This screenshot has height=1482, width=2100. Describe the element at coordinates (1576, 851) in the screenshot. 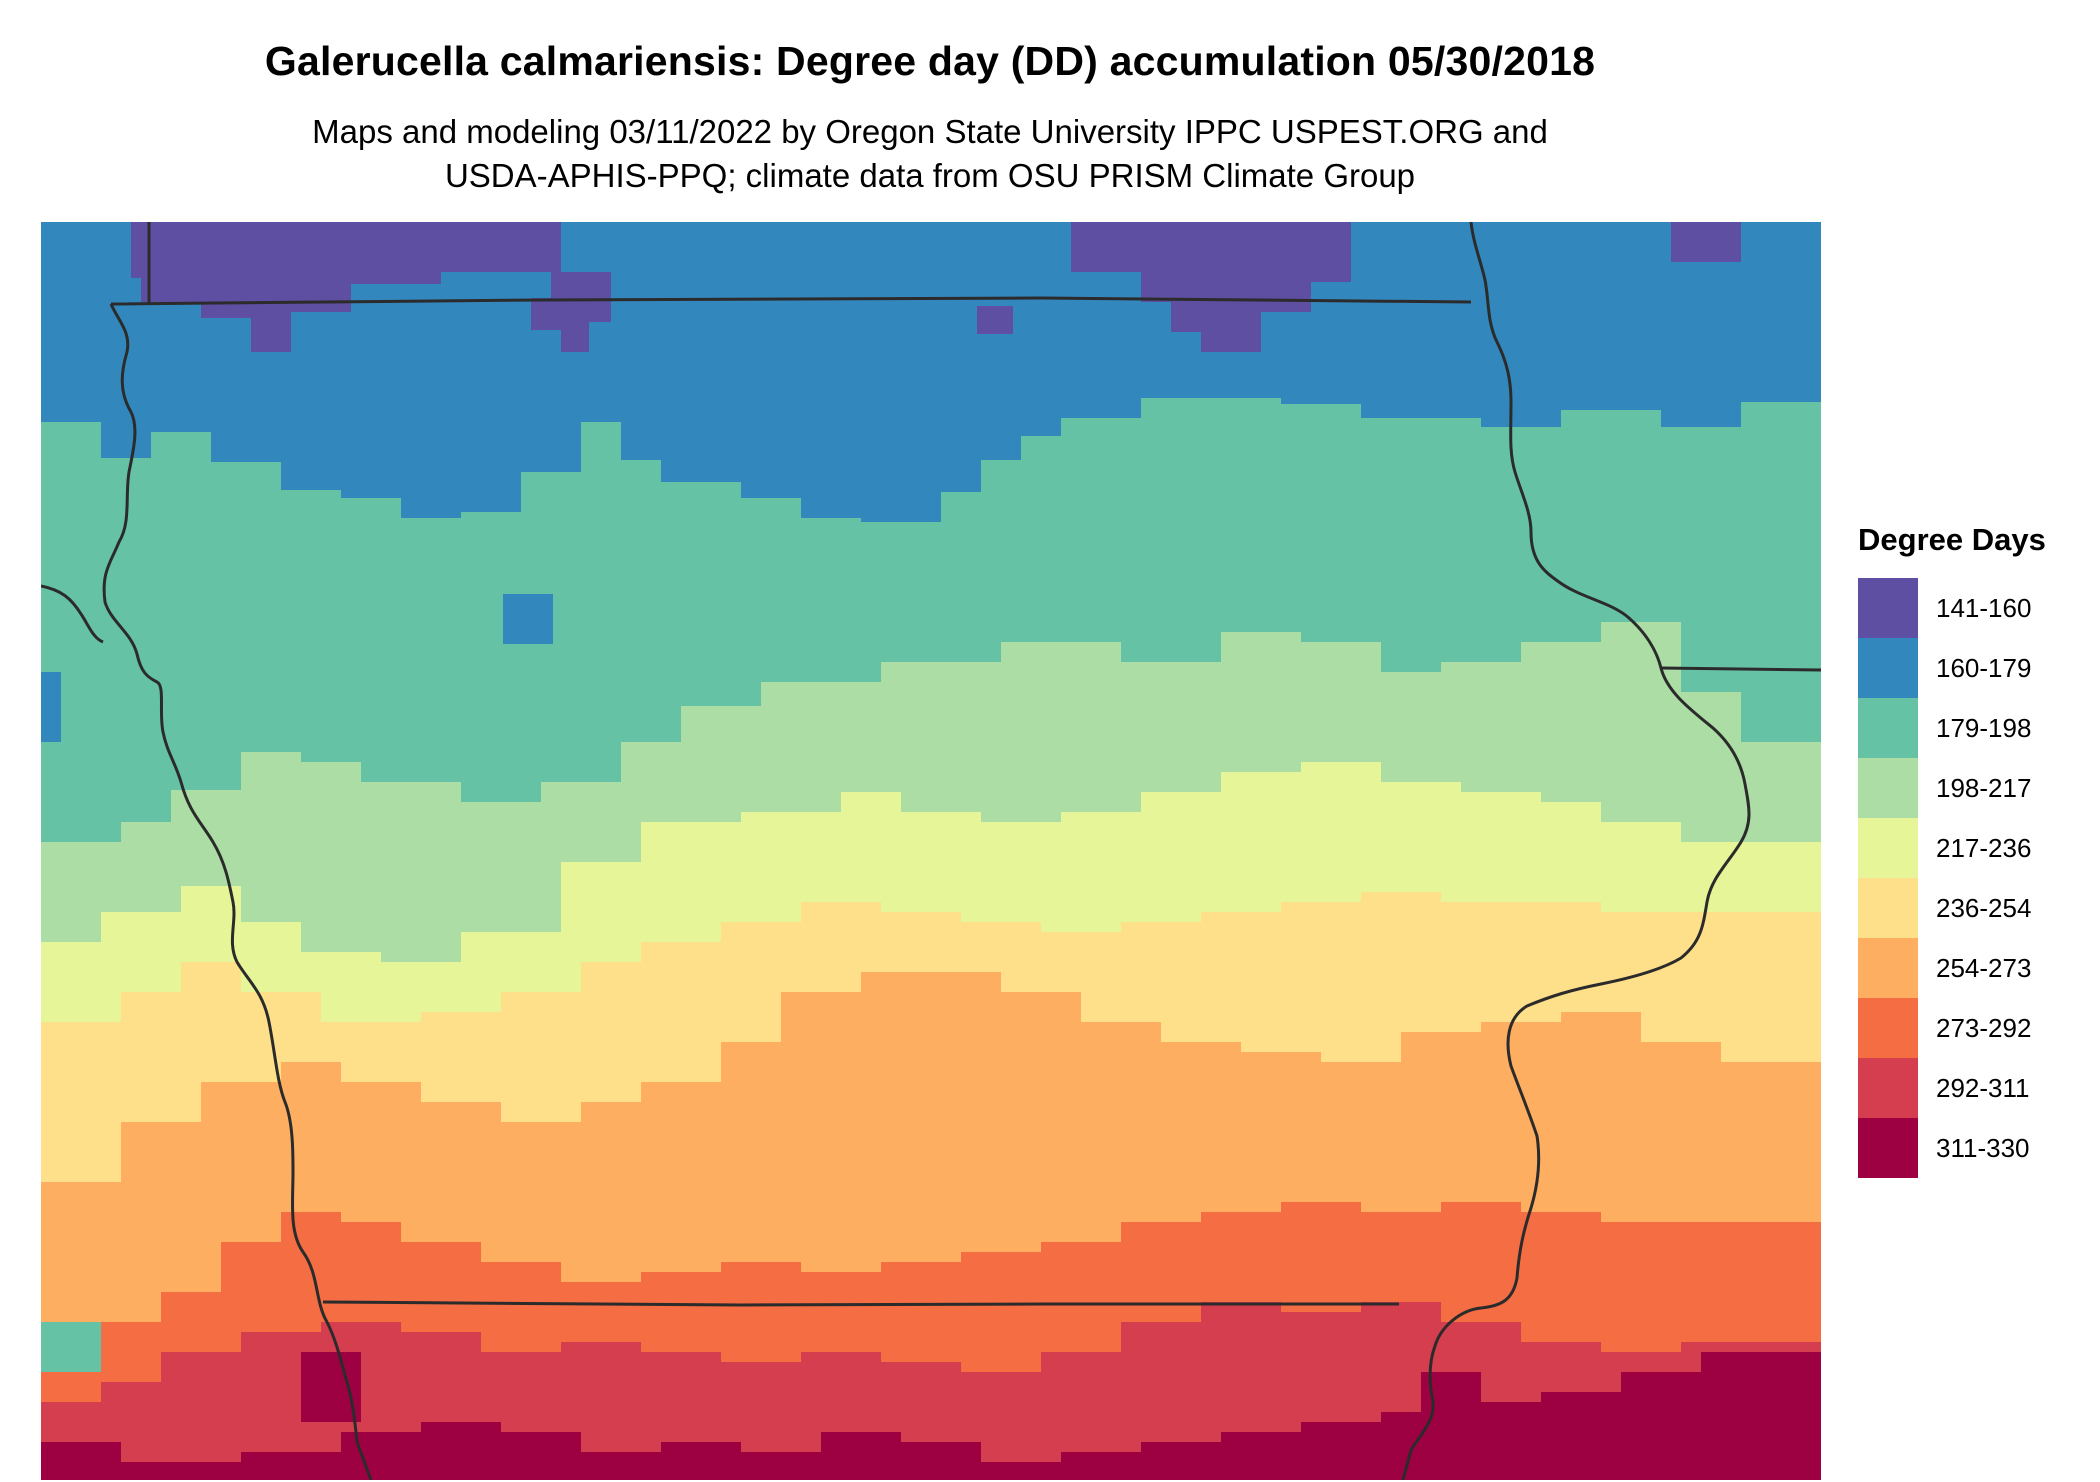

I see `iowa-east-border` at that location.